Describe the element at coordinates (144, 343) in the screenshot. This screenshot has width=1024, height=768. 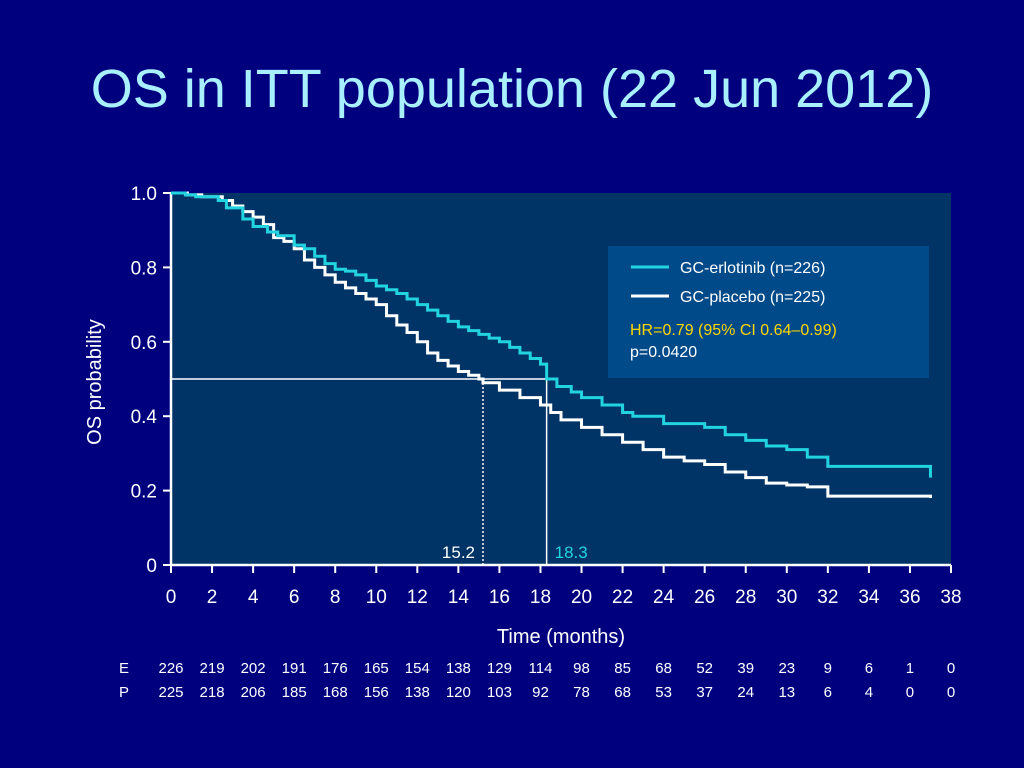
I see `y-tick-label: 0.6` at that location.